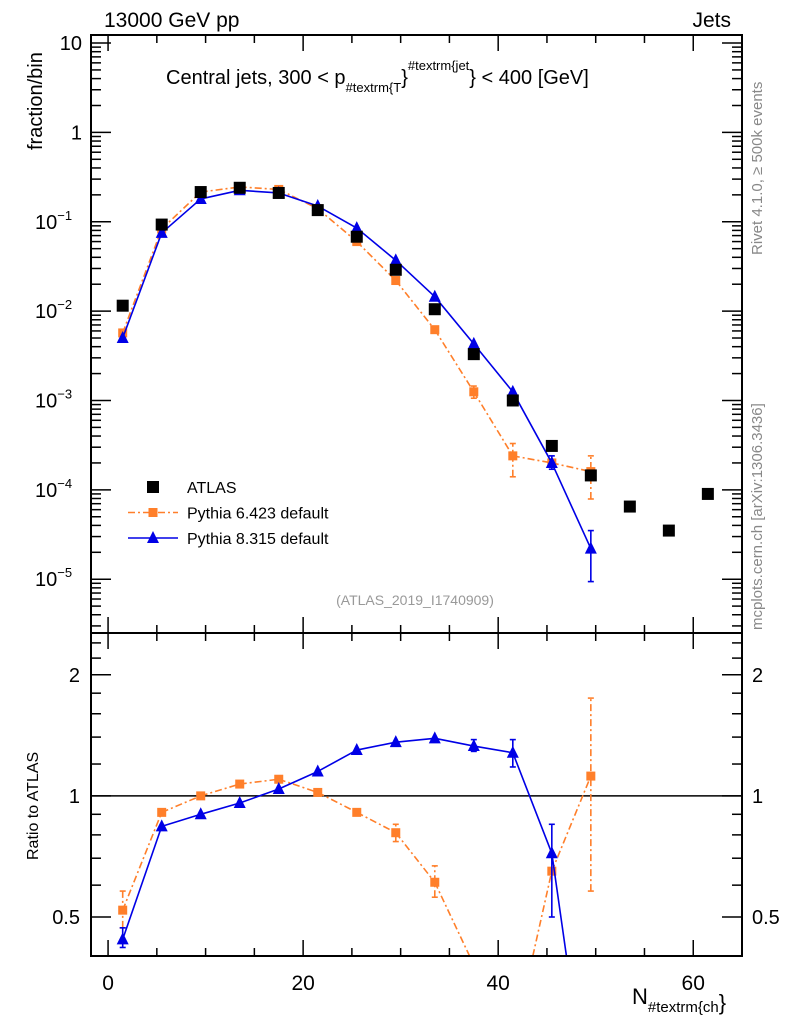  Describe the element at coordinates (757, 797) in the screenshot. I see `ratio-y-tick-label-right: 1` at that location.